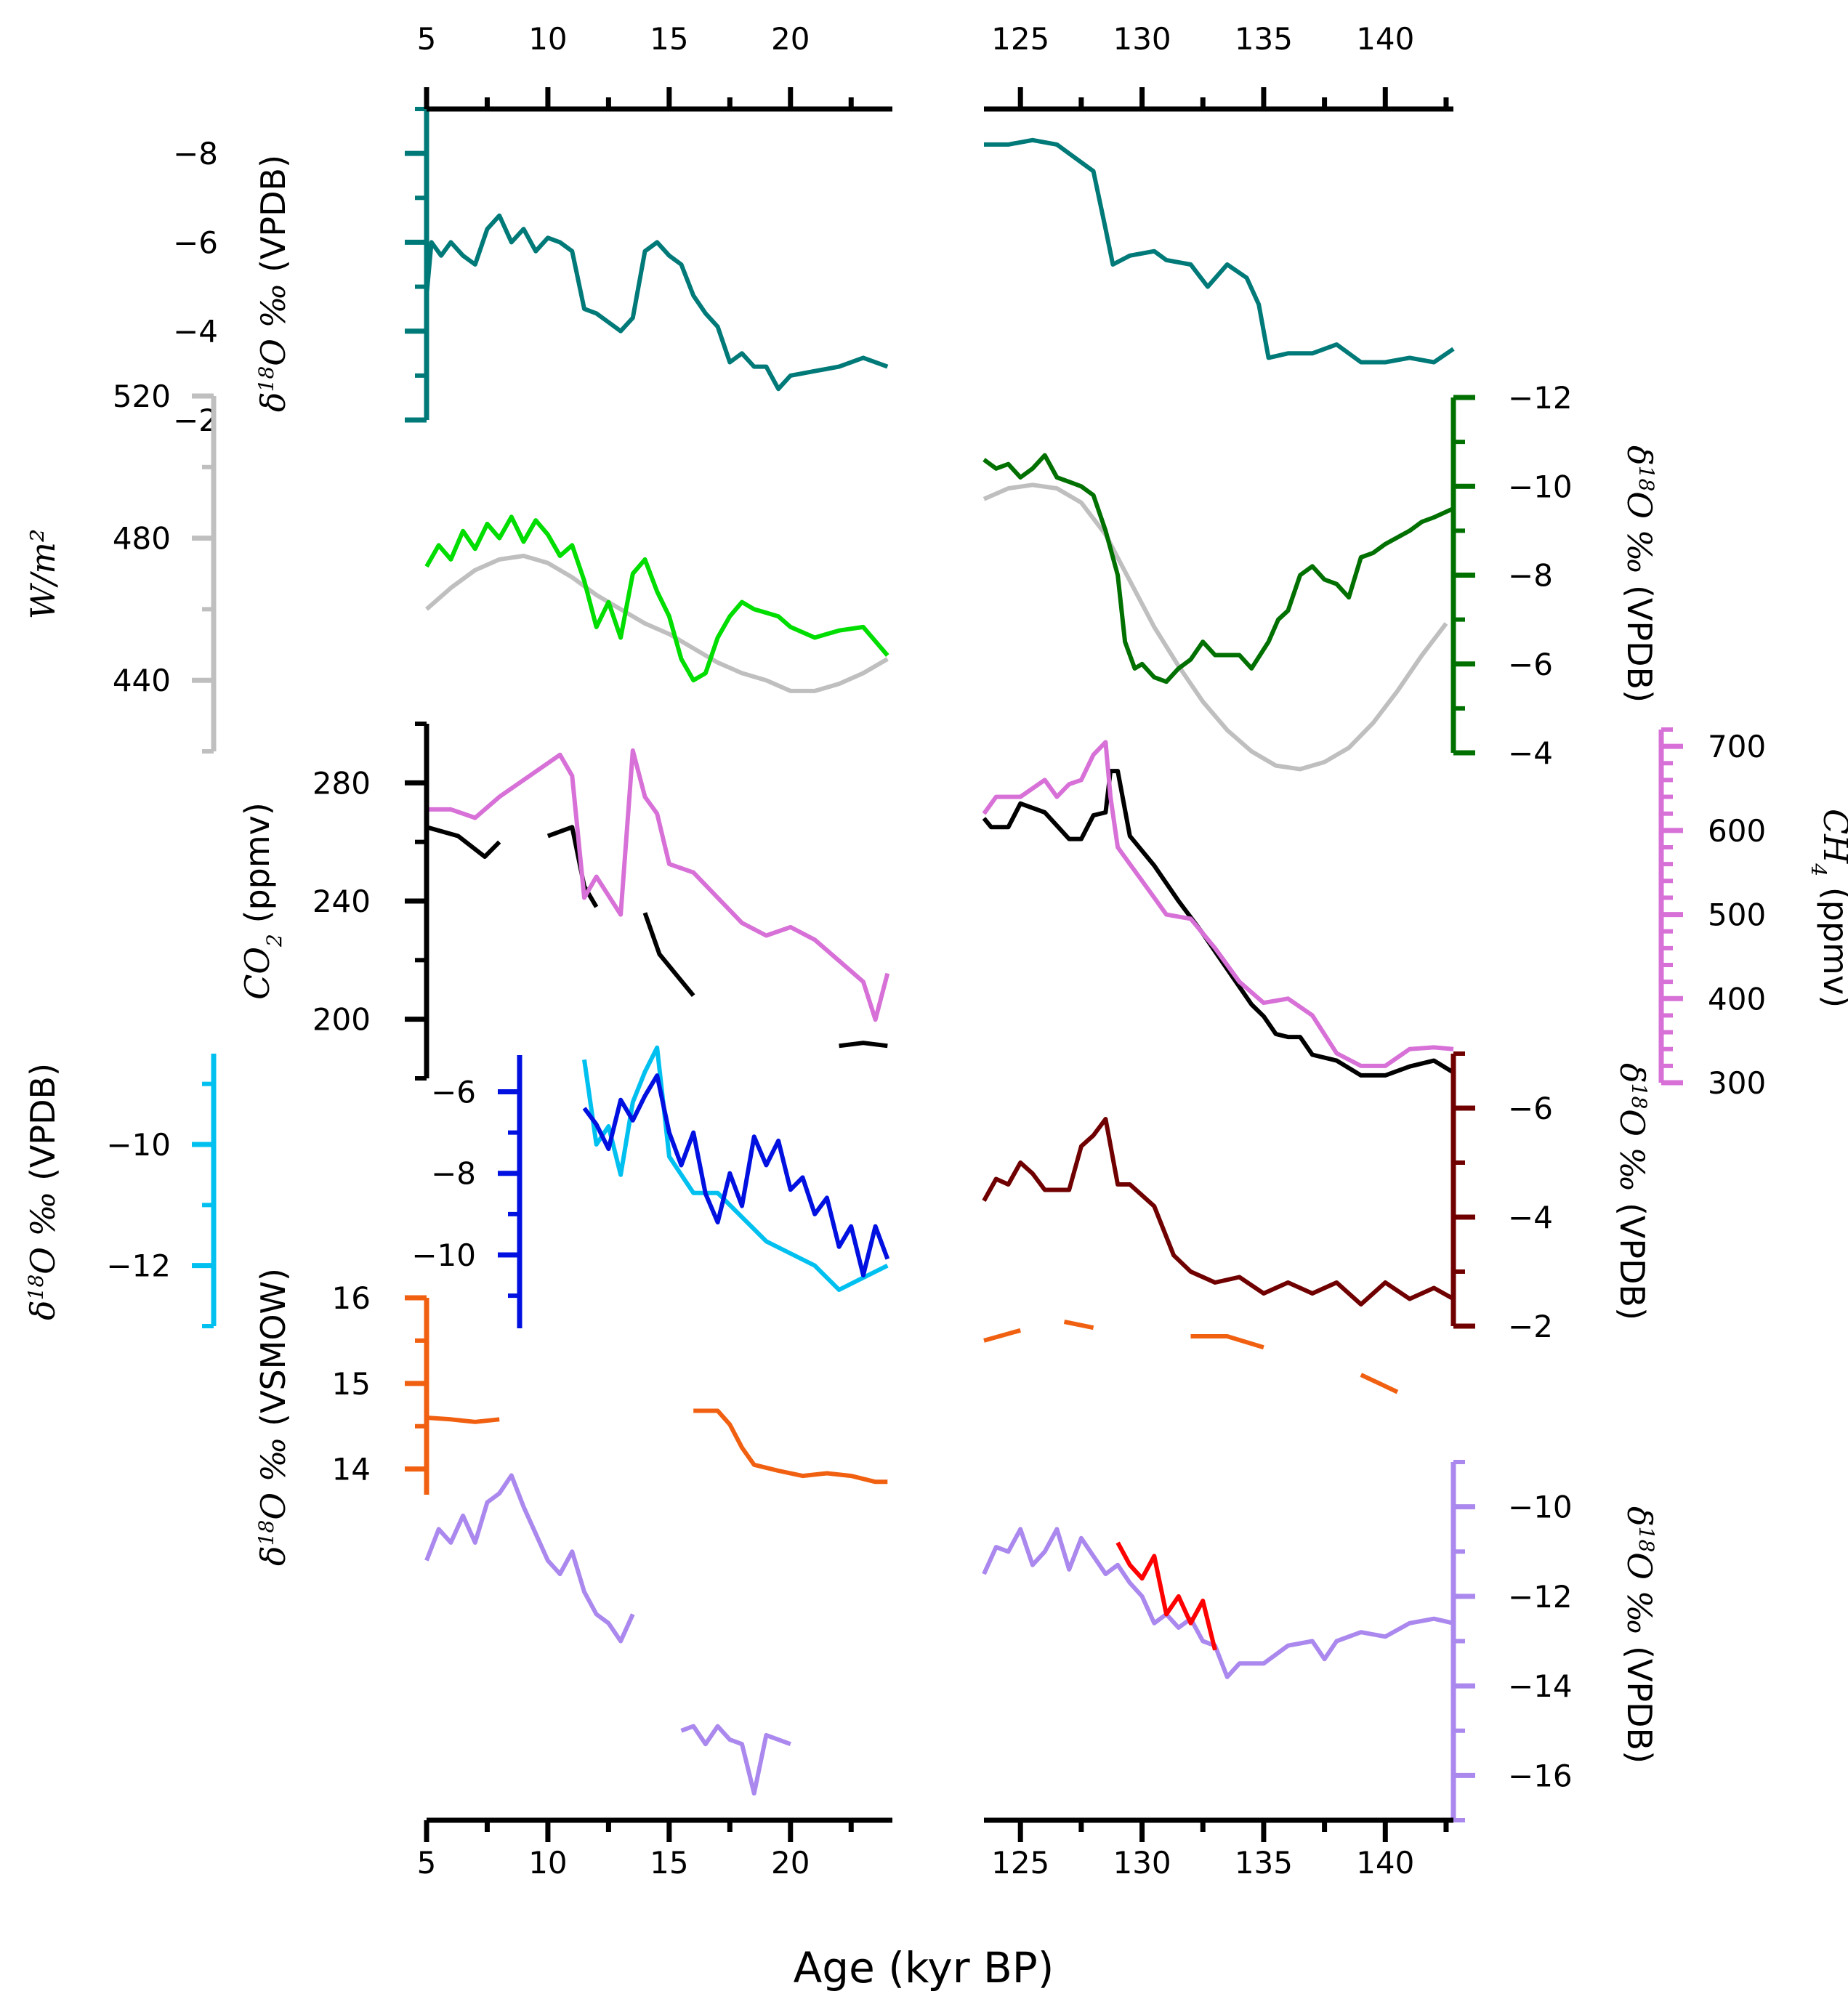 The image size is (1848, 1999). Describe the element at coordinates (1639, 1635) in the screenshot. I see `y-axis-title-d18o_purple: δ18O ‰ (VPDB)` at that location.